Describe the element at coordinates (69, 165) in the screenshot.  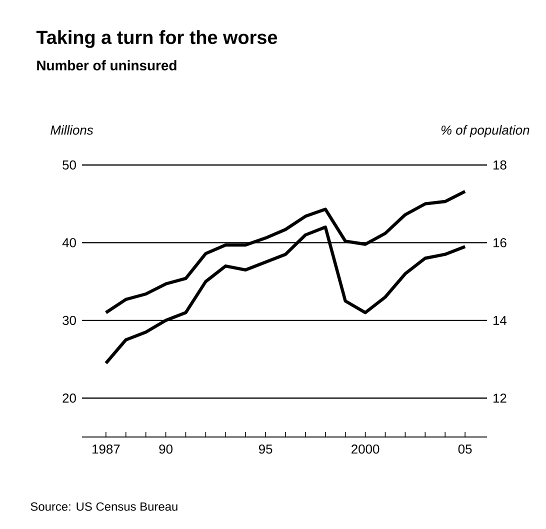
I see `y-tick-label: 50` at that location.